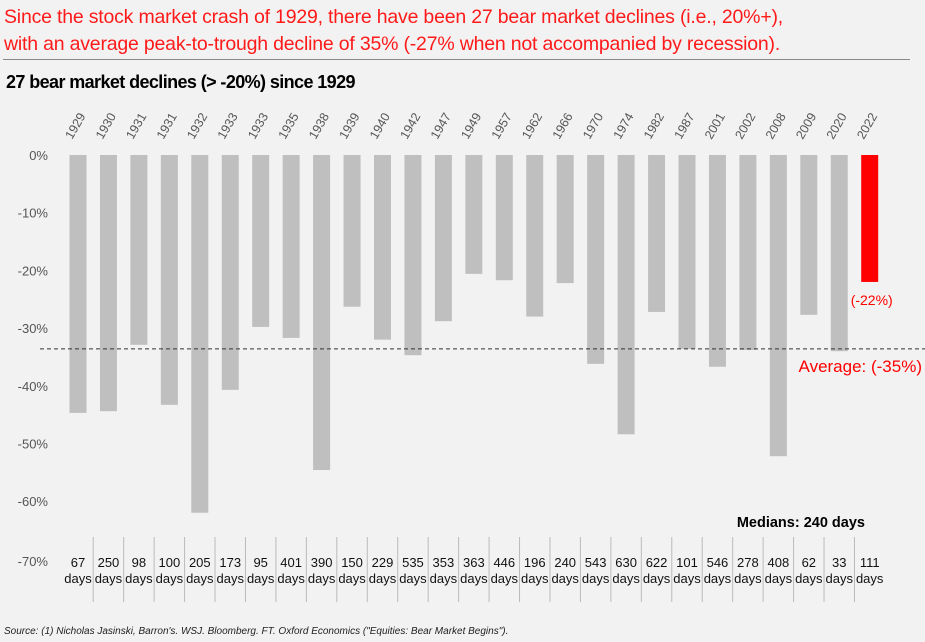 The width and height of the screenshot is (925, 642). Describe the element at coordinates (715, 125) in the screenshot. I see `x-tick-label: 2001` at that location.